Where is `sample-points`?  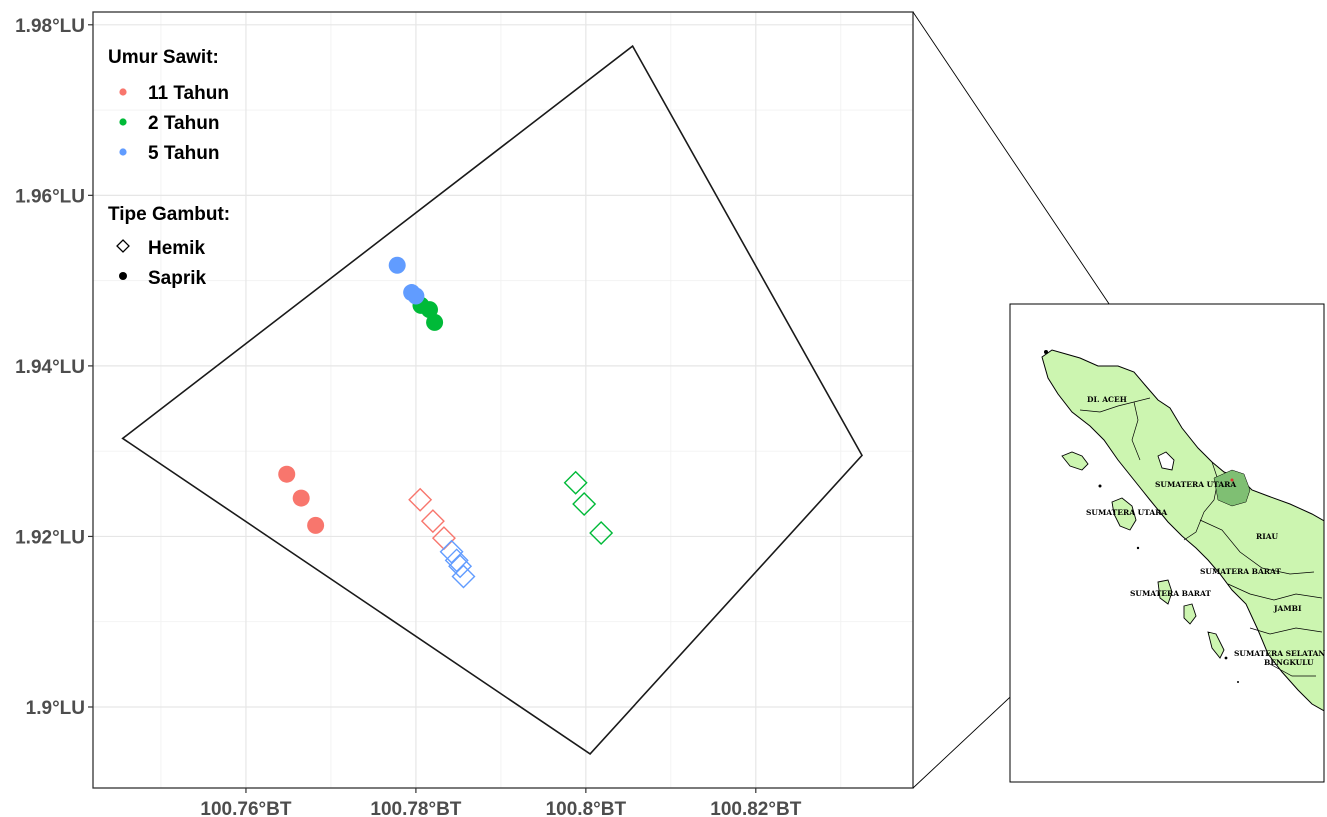 sample-points is located at coordinates (446, 422).